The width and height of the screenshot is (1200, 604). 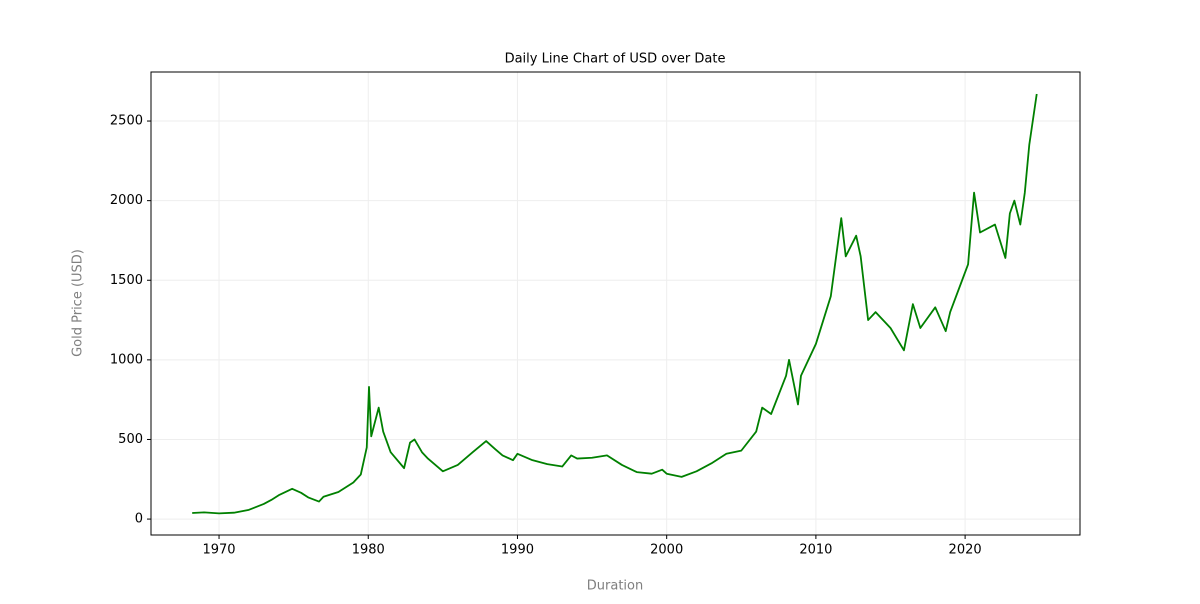 I want to click on chart-title: Daily Line Chart of USD over Date, so click(x=615, y=59).